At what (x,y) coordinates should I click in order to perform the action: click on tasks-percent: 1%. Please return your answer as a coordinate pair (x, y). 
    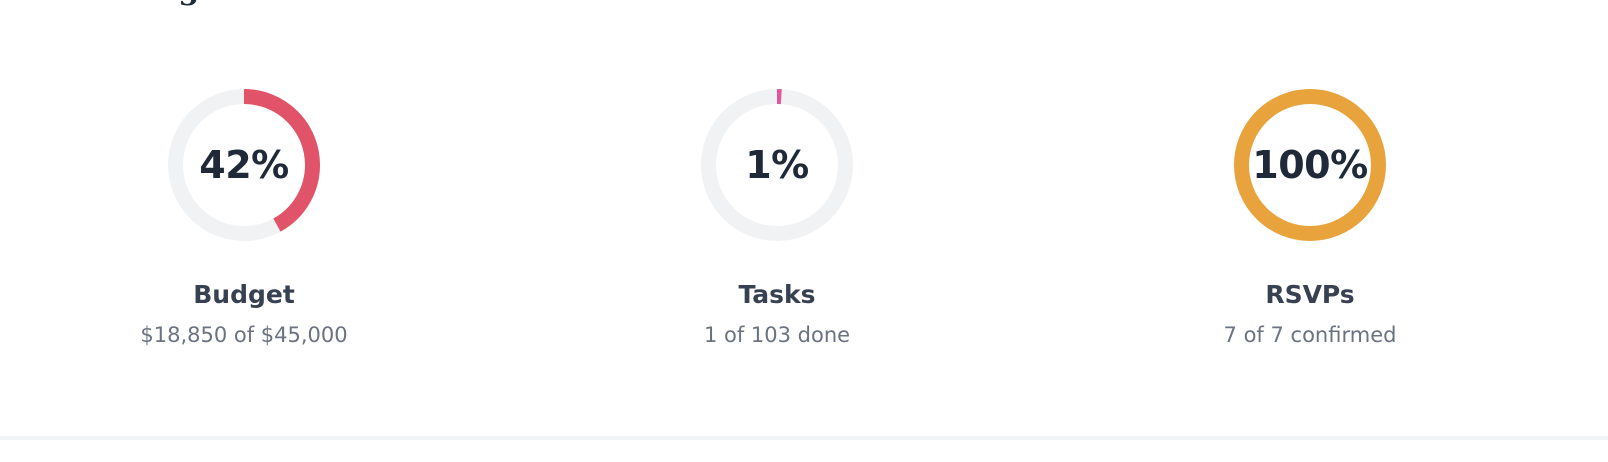
    Looking at the image, I should click on (777, 165).